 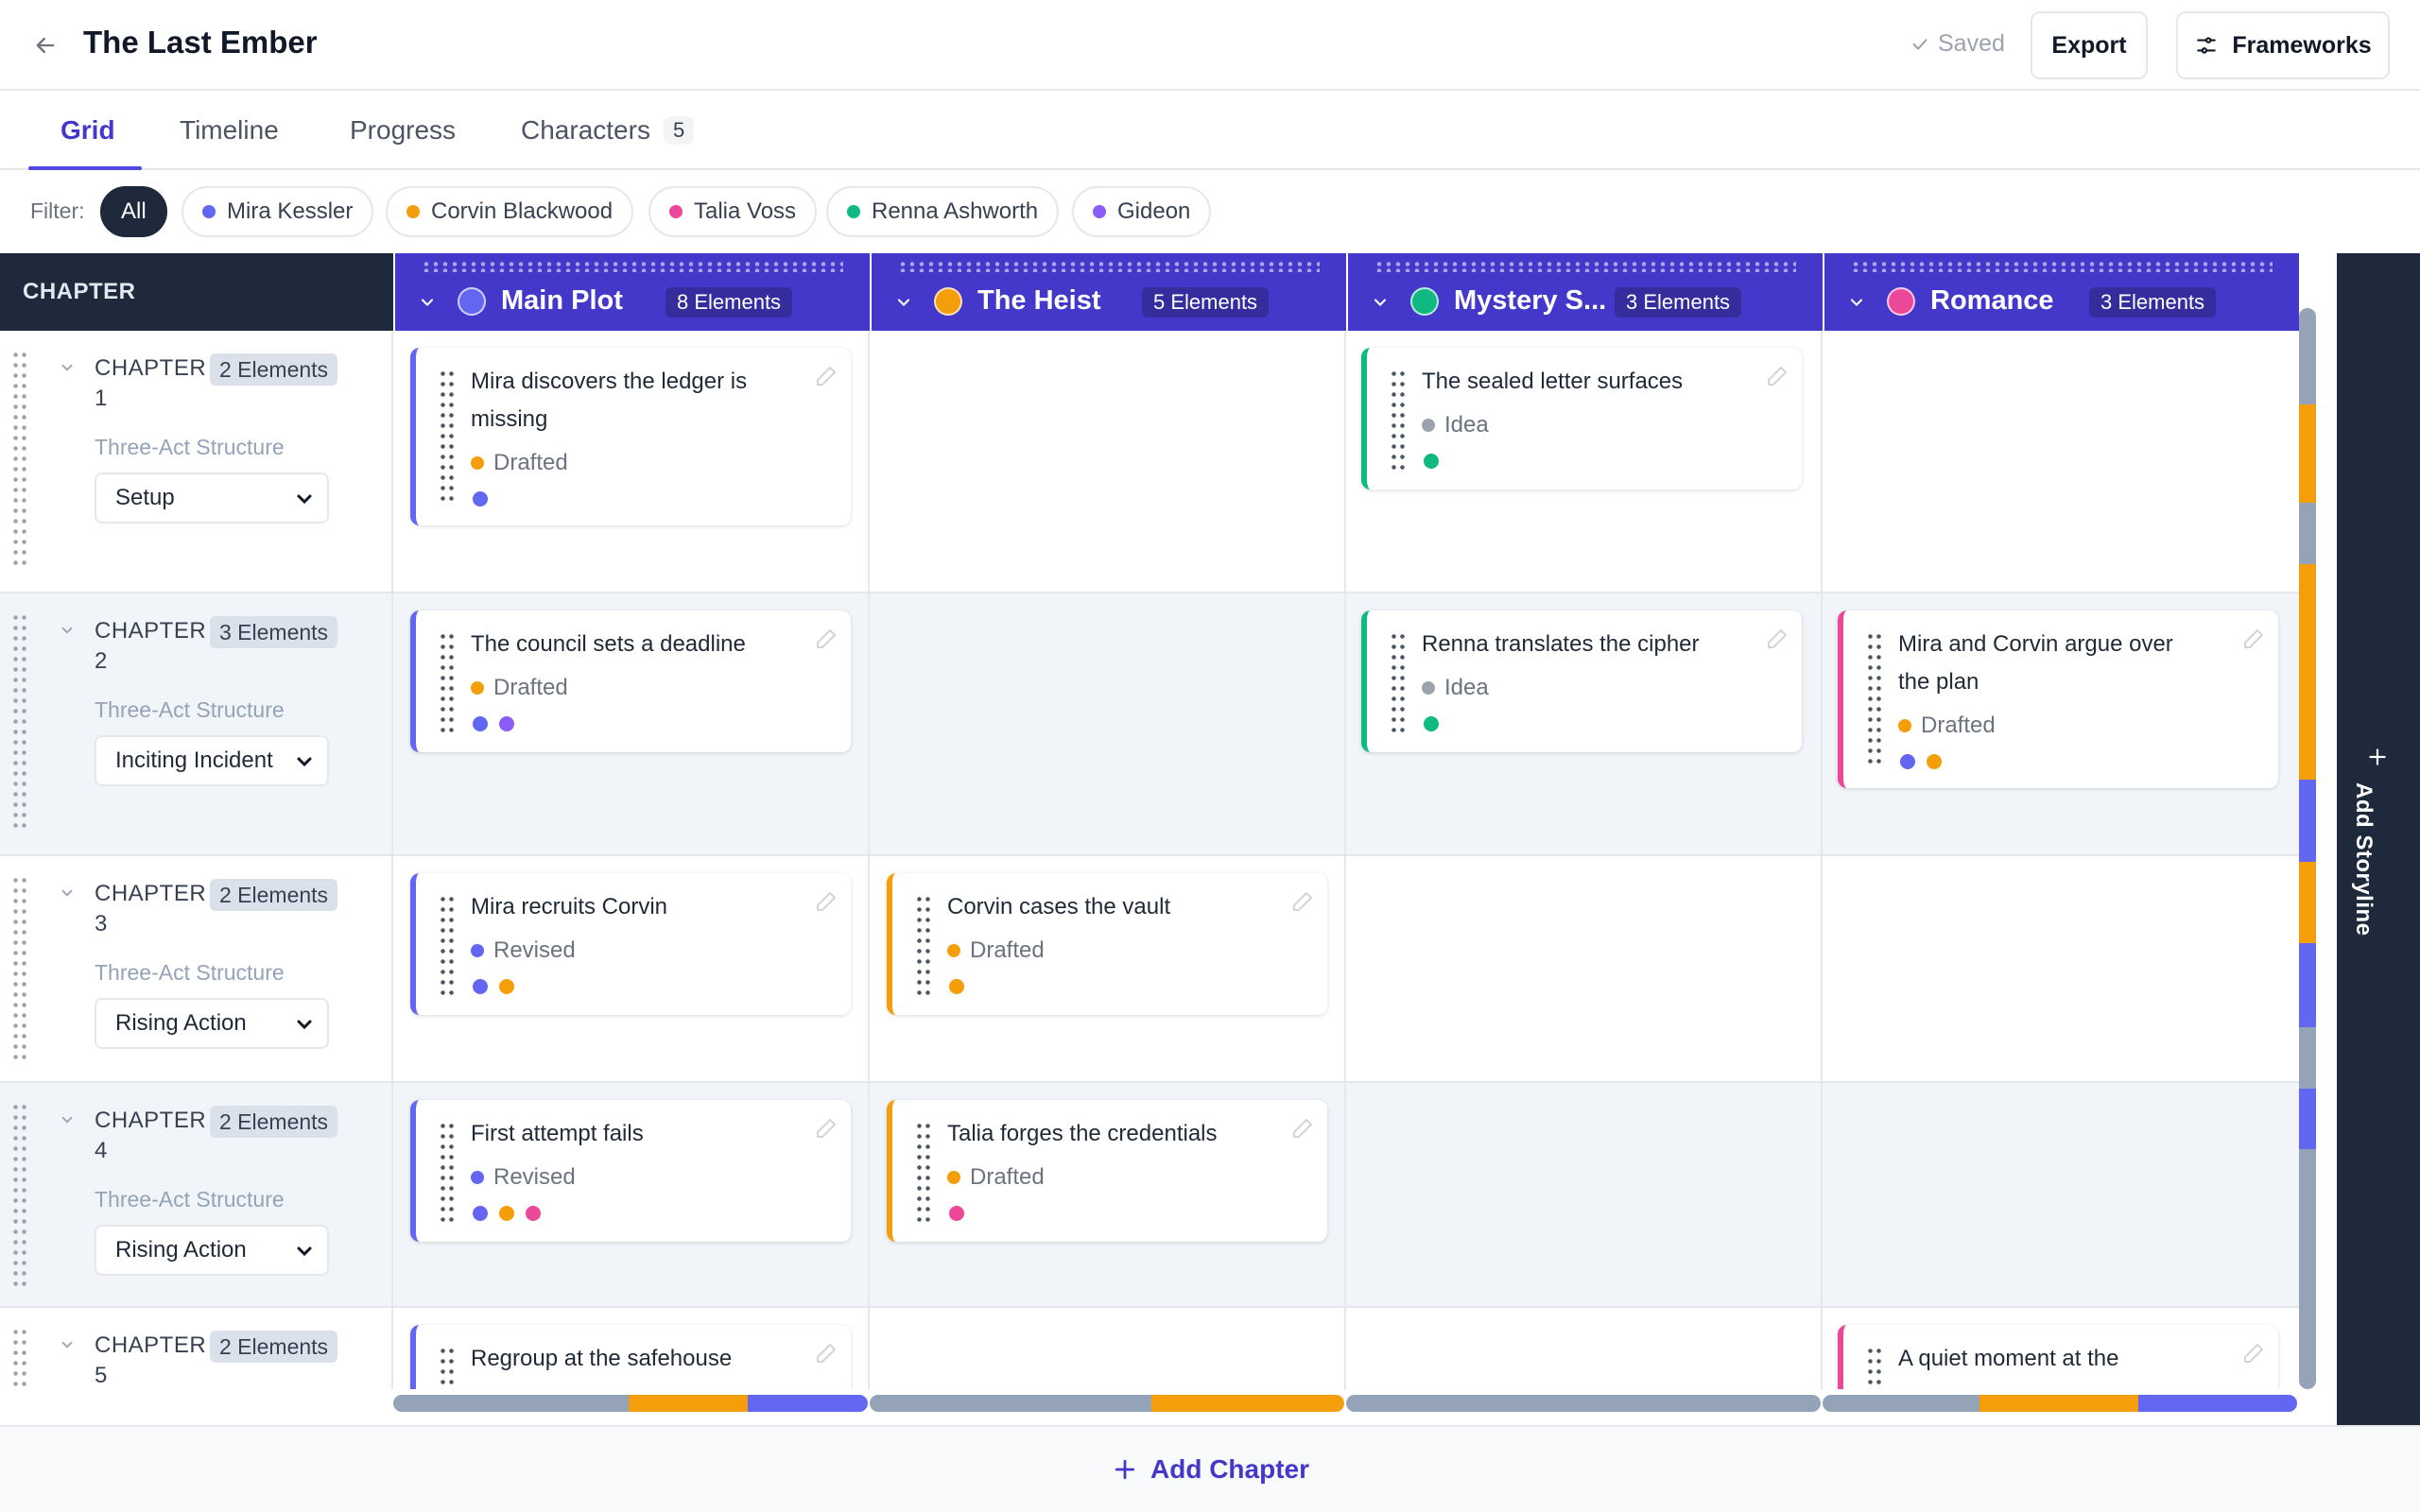 I want to click on chip-label: Talia Voss, so click(x=745, y=211).